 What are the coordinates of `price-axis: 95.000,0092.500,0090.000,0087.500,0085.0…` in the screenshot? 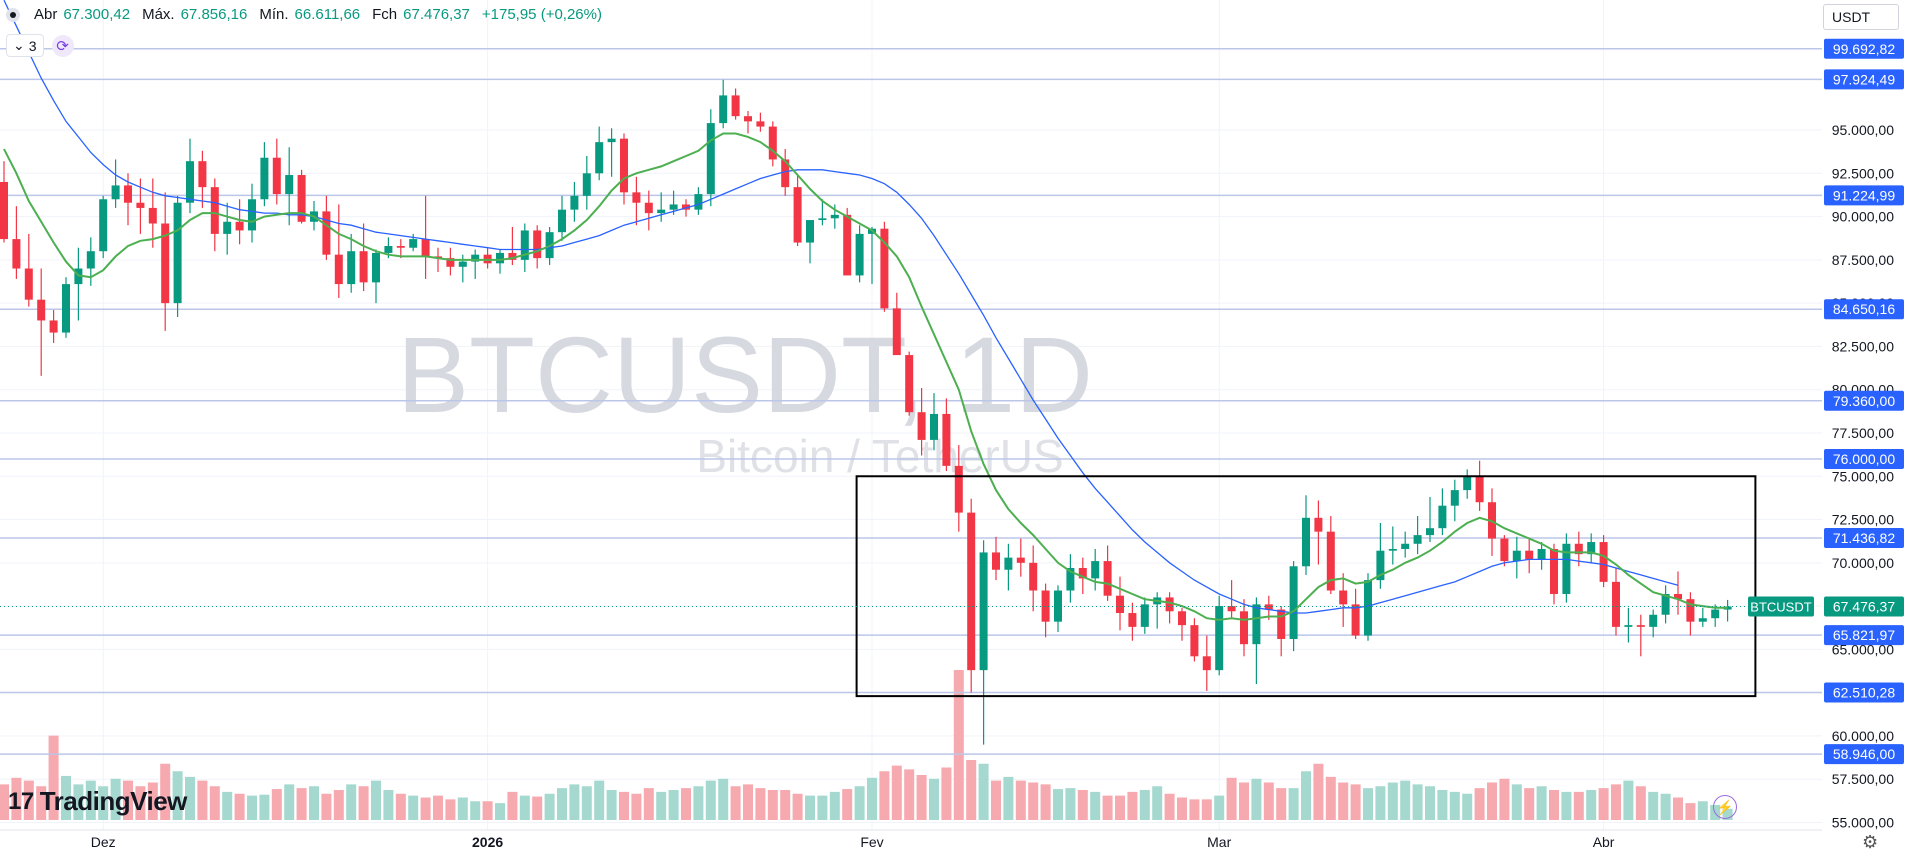 It's located at (1867, 428).